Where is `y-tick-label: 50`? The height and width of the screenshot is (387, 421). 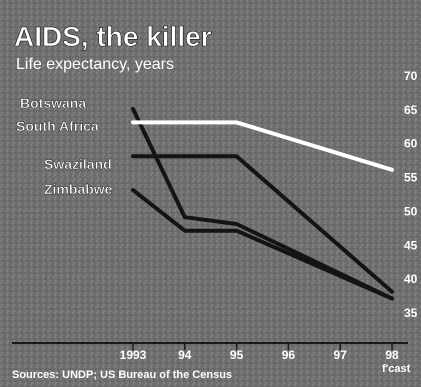 y-tick-label: 50 is located at coordinates (411, 211).